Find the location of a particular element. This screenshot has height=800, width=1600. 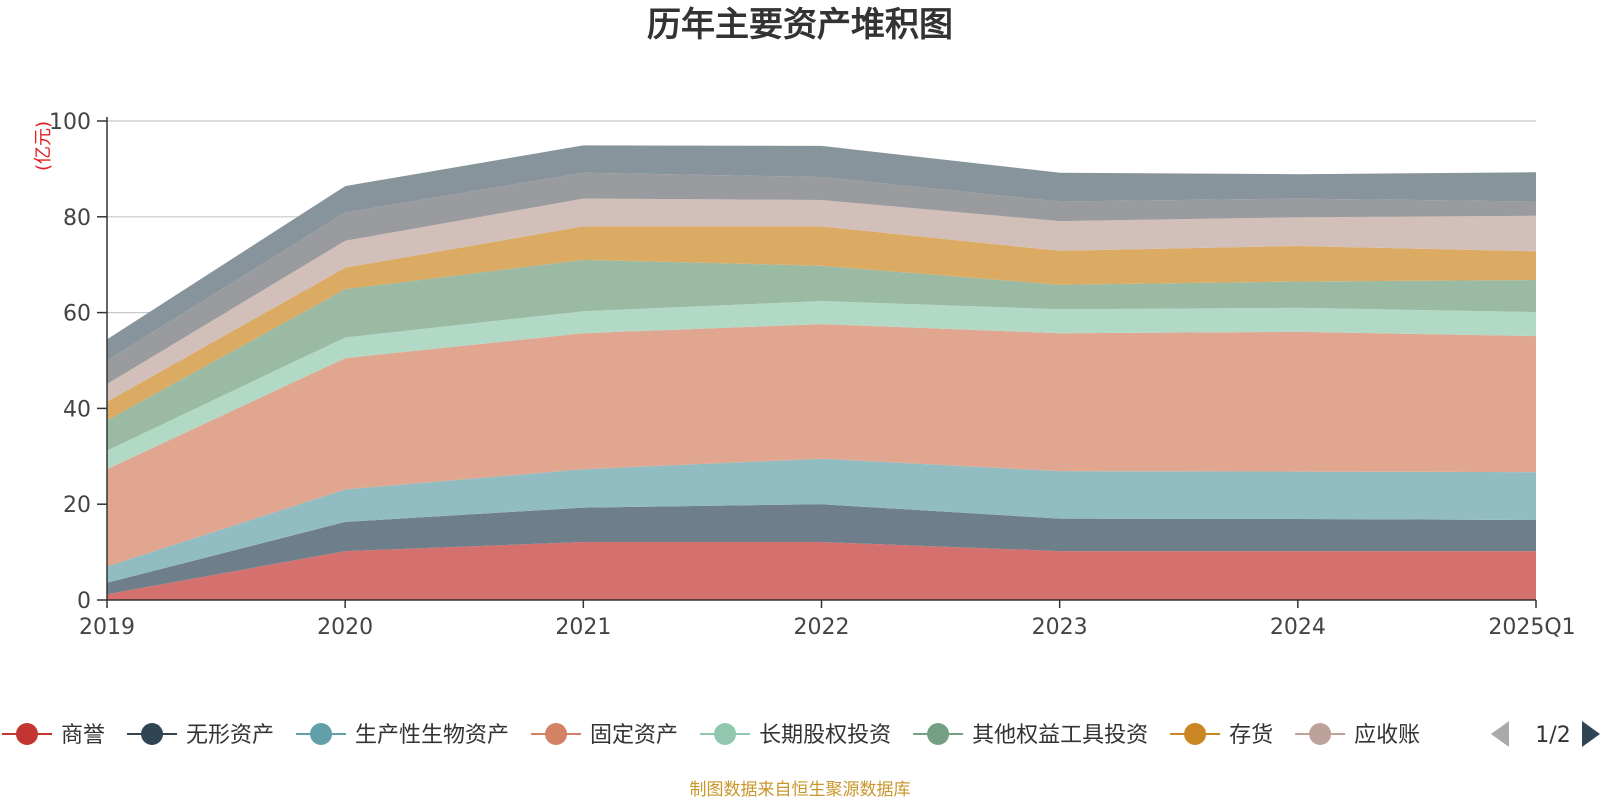

legend-item: 固定资产 is located at coordinates (604, 735).